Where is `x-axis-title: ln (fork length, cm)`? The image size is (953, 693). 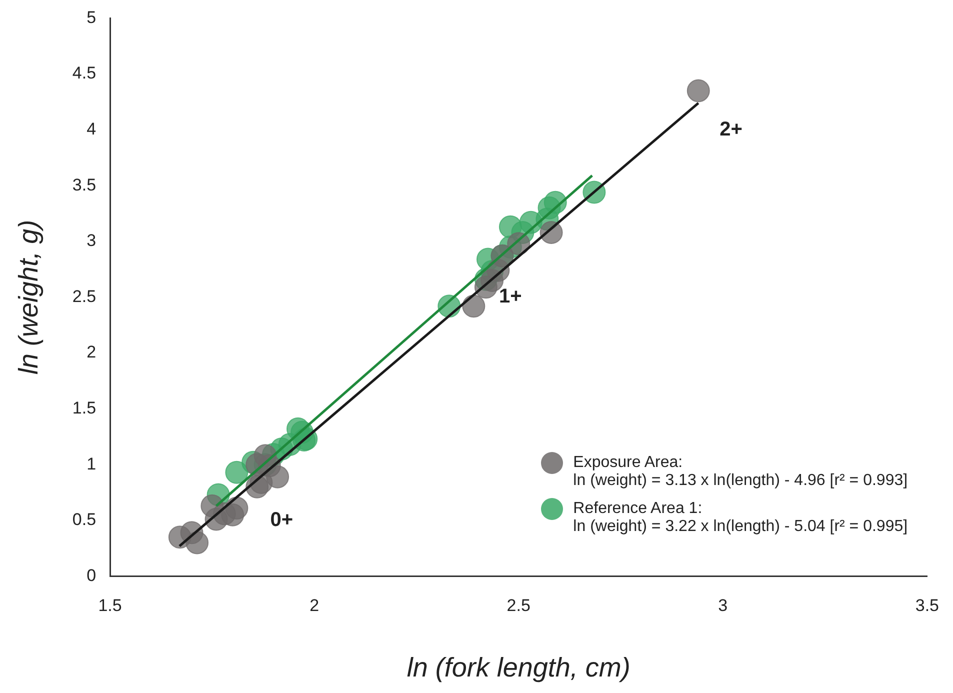 x-axis-title: ln (fork length, cm) is located at coordinates (518, 667).